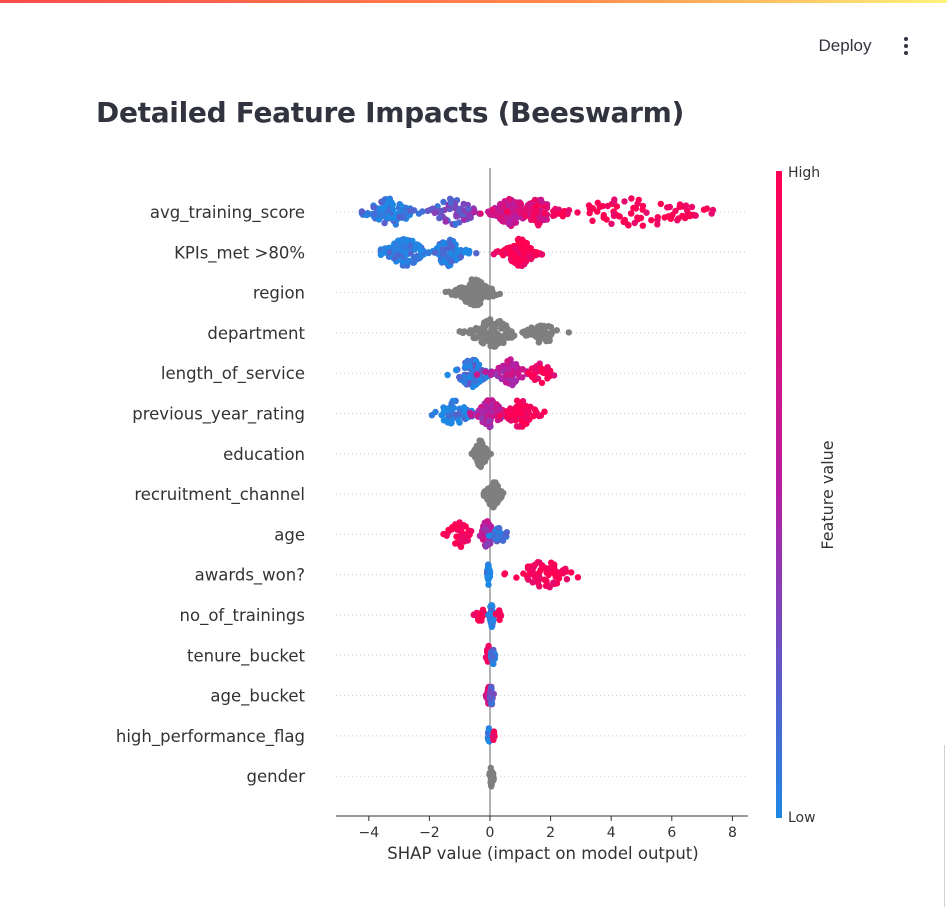 The image size is (947, 907). I want to click on x-axis-label: SHAP value (impact on model output), so click(542, 853).